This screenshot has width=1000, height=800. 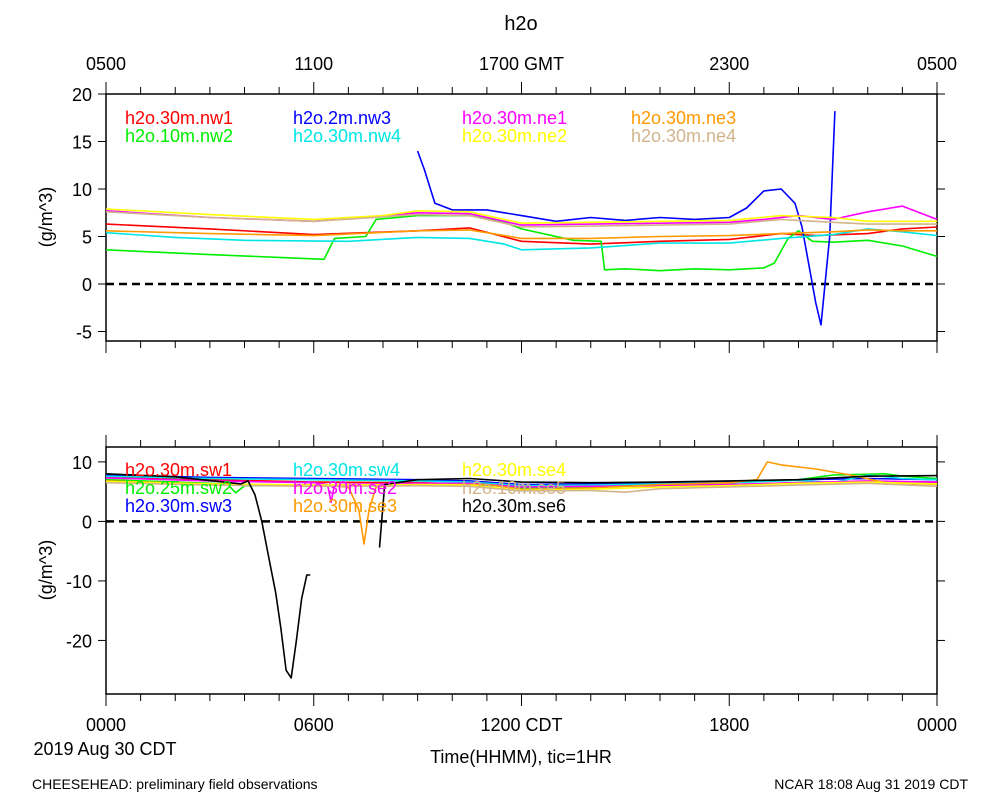 I want to click on legend-entry-h2o.30m.ne1: h2o.30m.ne1, so click(x=514, y=118).